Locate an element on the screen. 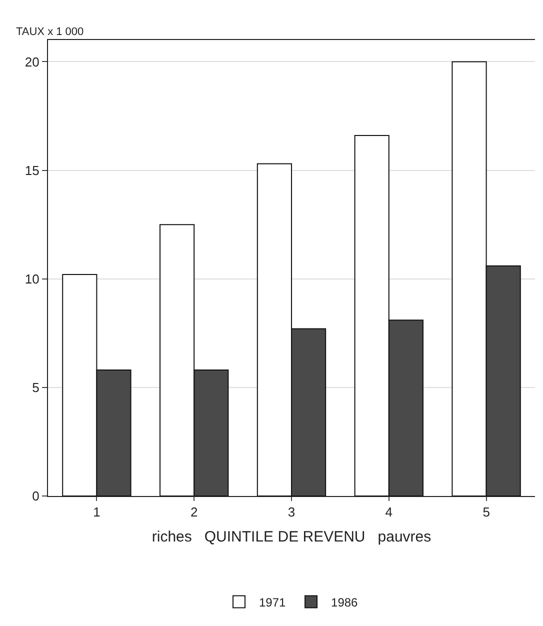 This screenshot has height=626, width=543. y-tick-label: 20 is located at coordinates (32, 62).